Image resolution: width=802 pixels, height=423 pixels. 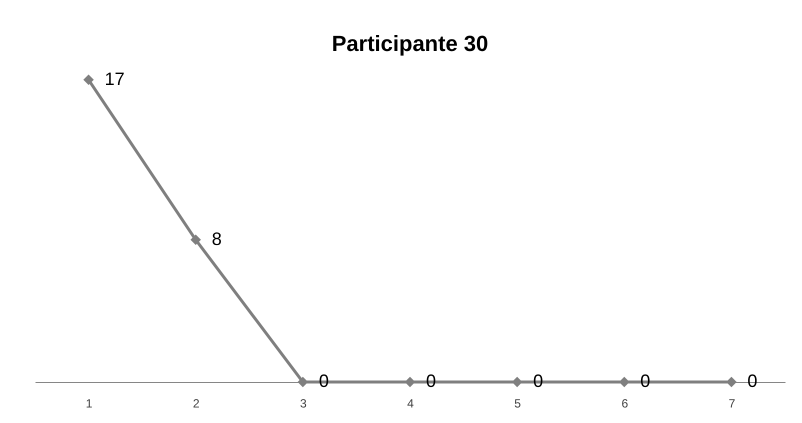 What do you see at coordinates (196, 403) in the screenshot?
I see `x-tick-label: 2` at bounding box center [196, 403].